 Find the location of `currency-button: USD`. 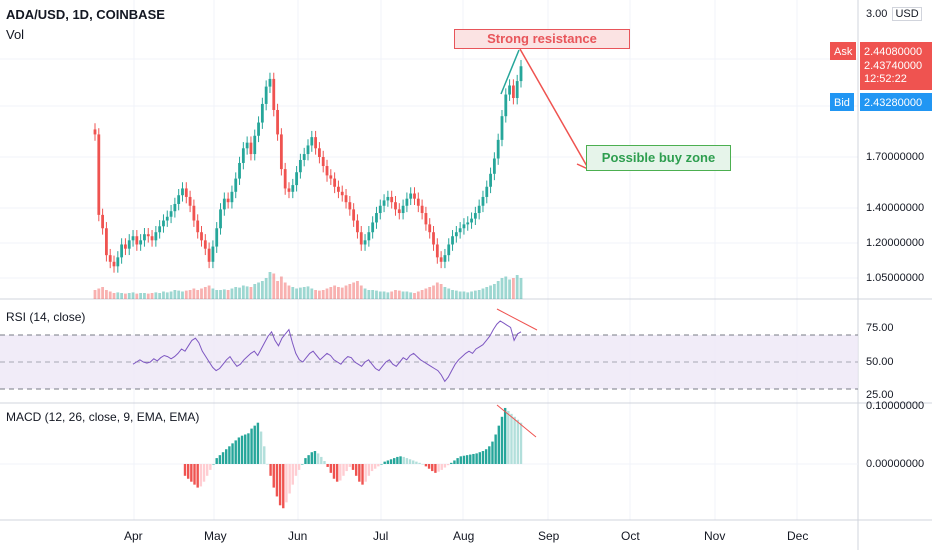

currency-button: USD is located at coordinates (907, 14).